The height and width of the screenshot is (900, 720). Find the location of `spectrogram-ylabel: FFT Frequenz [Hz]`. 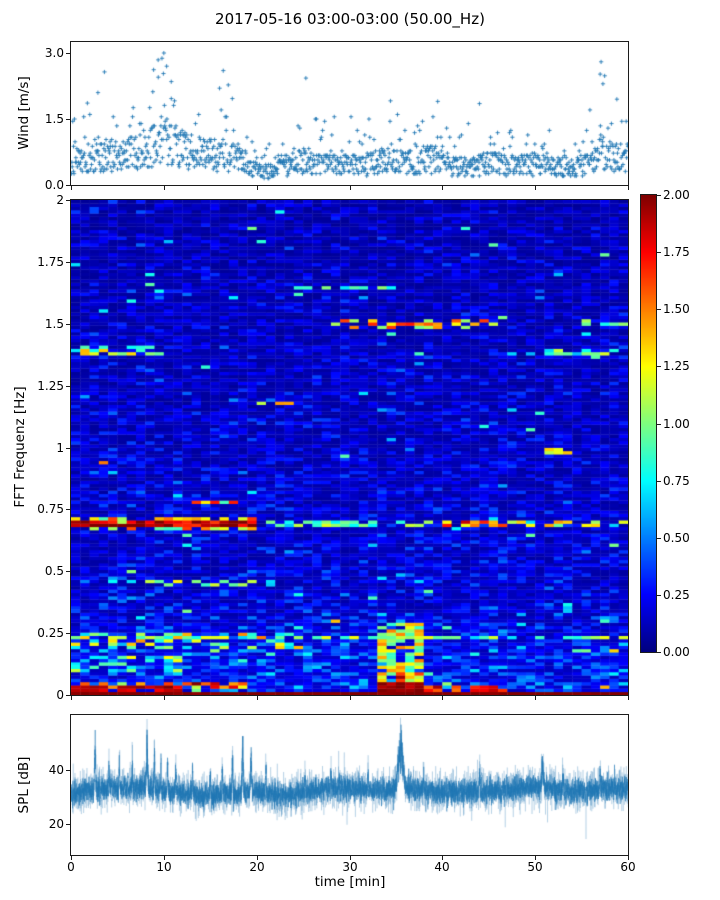

spectrogram-ylabel: FFT Frequenz [Hz] is located at coordinates (20, 447).